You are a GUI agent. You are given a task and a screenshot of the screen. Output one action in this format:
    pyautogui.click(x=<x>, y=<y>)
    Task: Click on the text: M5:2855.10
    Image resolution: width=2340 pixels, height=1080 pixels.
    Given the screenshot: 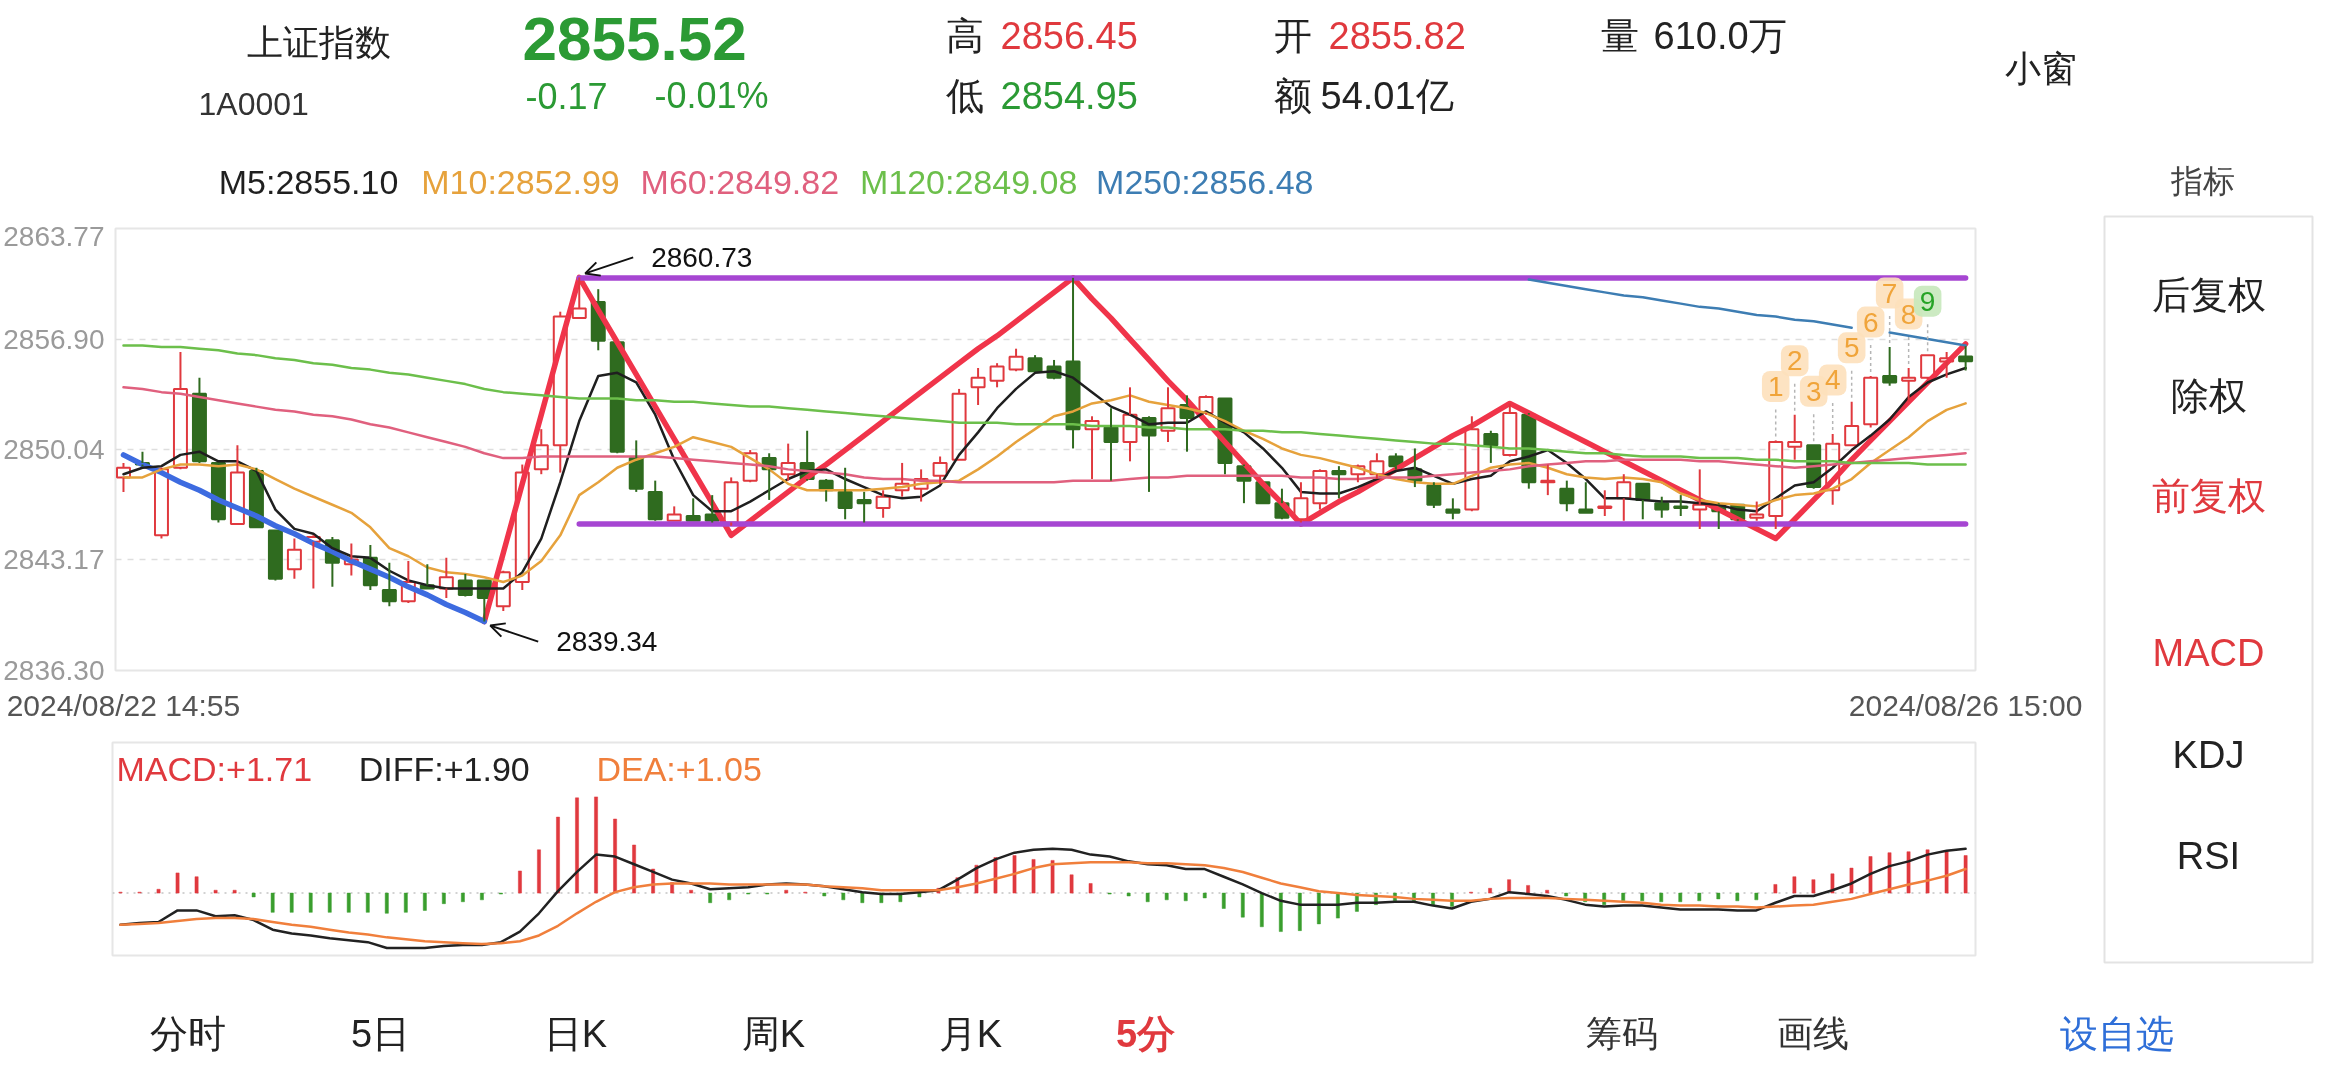 What is the action you would take?
    pyautogui.click(x=308, y=181)
    